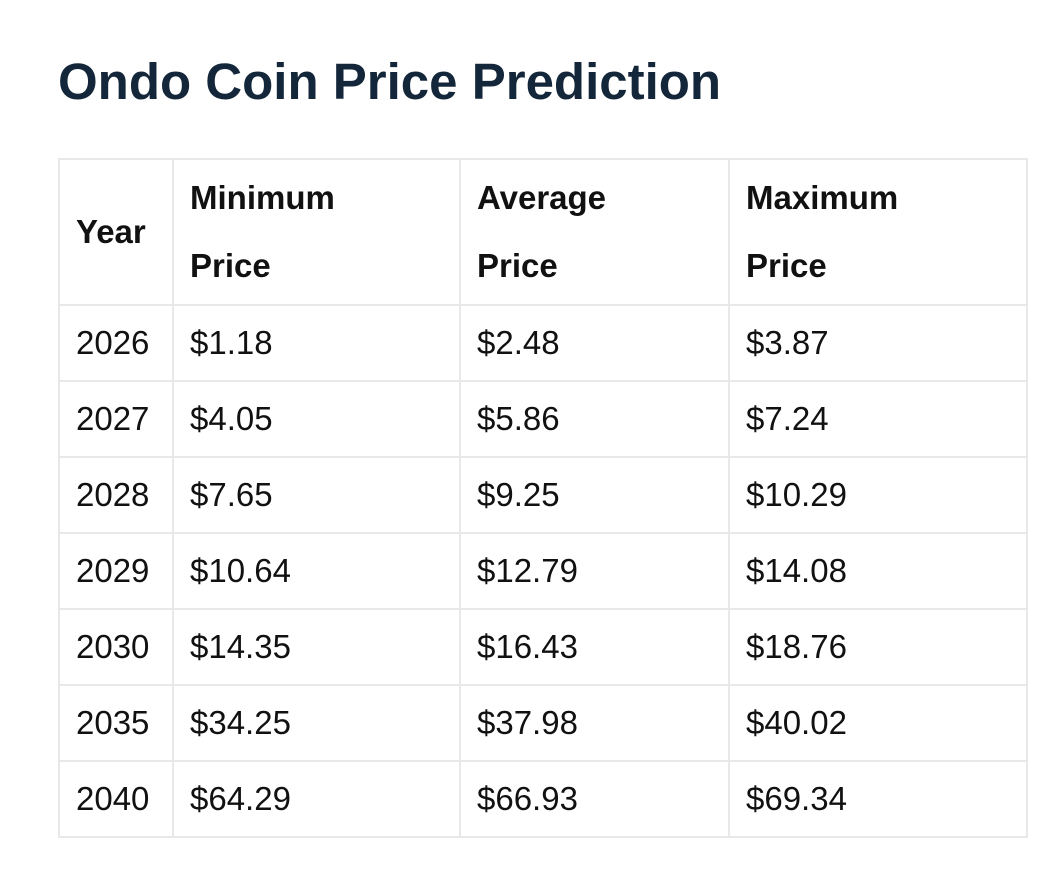 Image resolution: width=1044 pixels, height=892 pixels. Describe the element at coordinates (316, 647) in the screenshot. I see `cell-minimum-price: $14.35` at that location.